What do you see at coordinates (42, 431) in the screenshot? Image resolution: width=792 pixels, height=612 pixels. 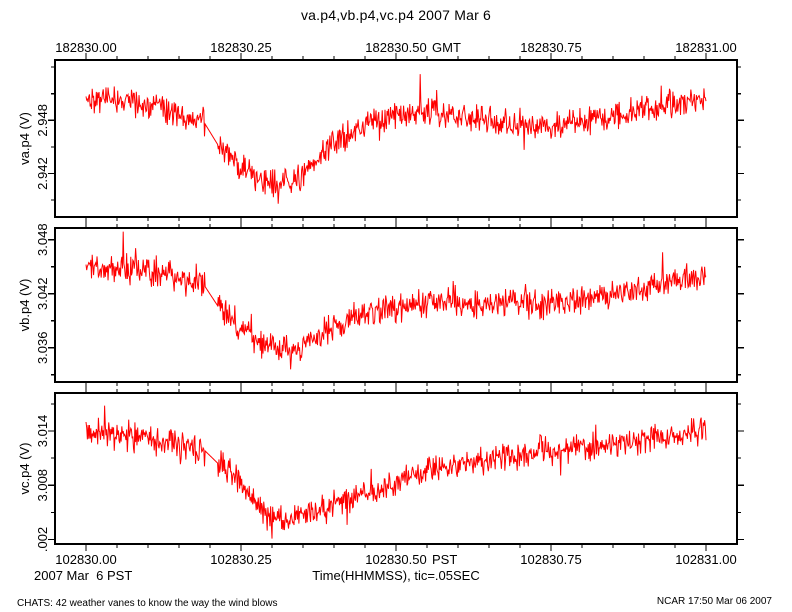 I see `y-tick-label: 3.014` at bounding box center [42, 431].